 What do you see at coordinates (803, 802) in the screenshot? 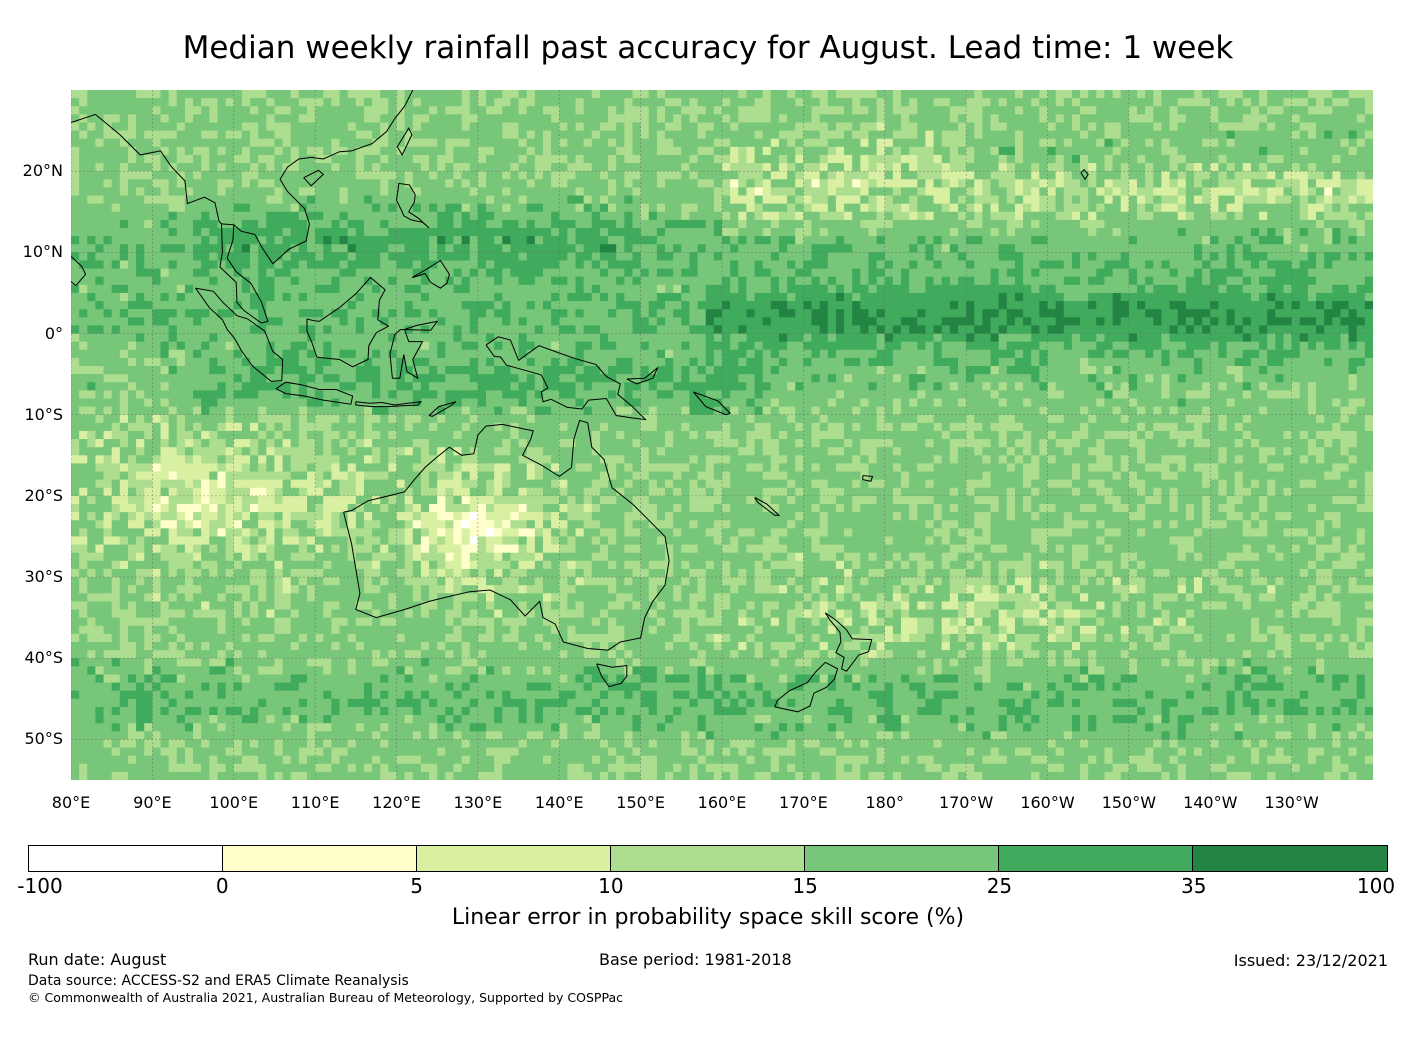
I see `lon-label: 170°E` at bounding box center [803, 802].